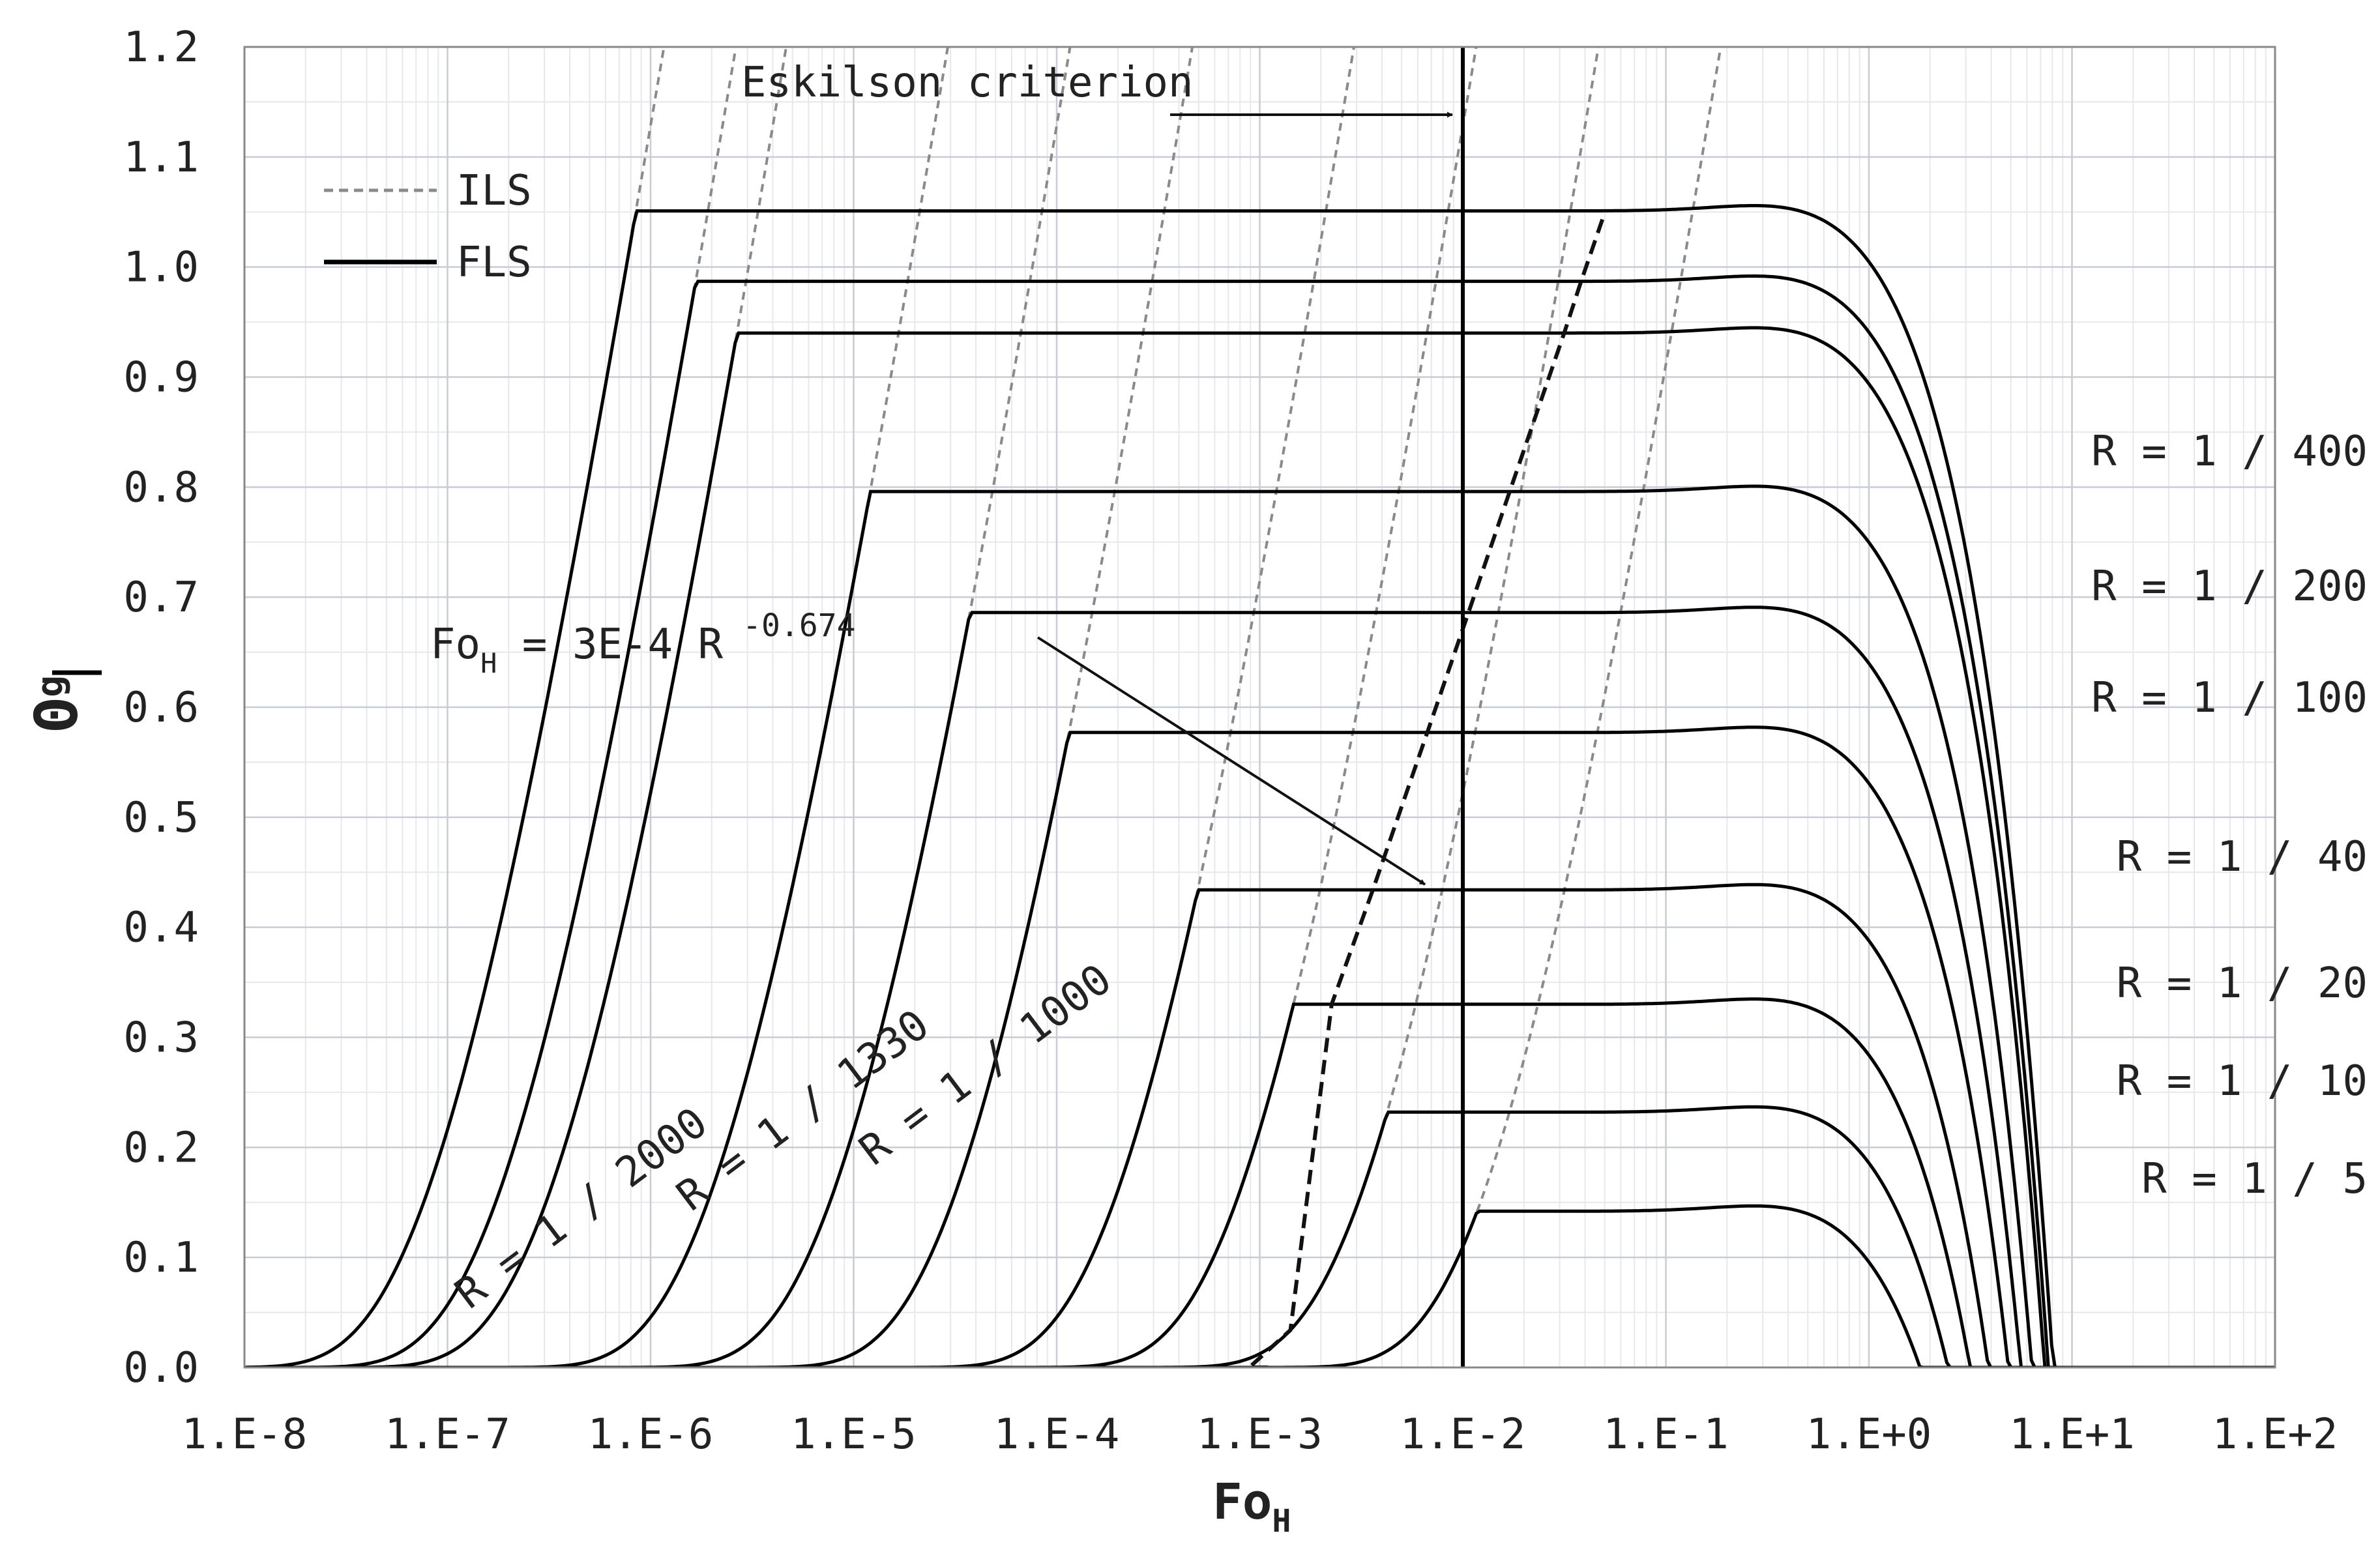  Describe the element at coordinates (1231, 761) in the screenshot. I see `correlation-arrow` at that location.